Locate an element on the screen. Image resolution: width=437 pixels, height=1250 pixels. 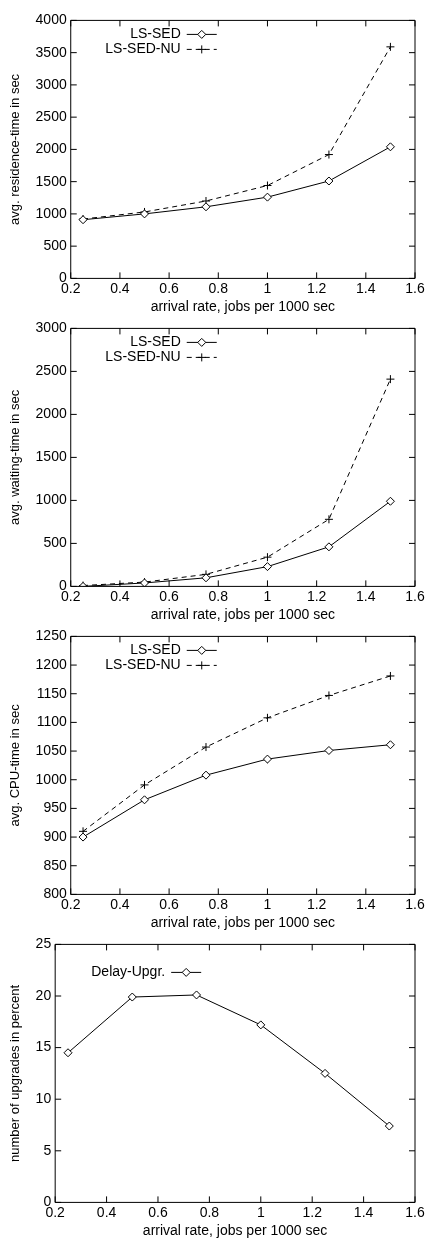
y-tick-label: 10 is located at coordinates (43, 1098).